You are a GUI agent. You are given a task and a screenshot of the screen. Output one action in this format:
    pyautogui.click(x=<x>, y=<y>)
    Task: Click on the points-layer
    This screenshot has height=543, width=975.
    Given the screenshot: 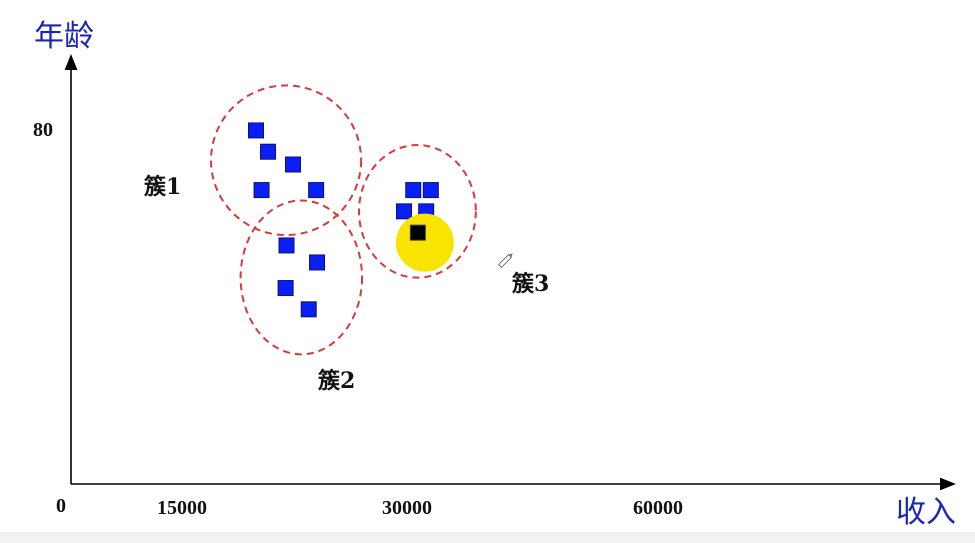 What is the action you would take?
    pyautogui.click(x=351, y=220)
    